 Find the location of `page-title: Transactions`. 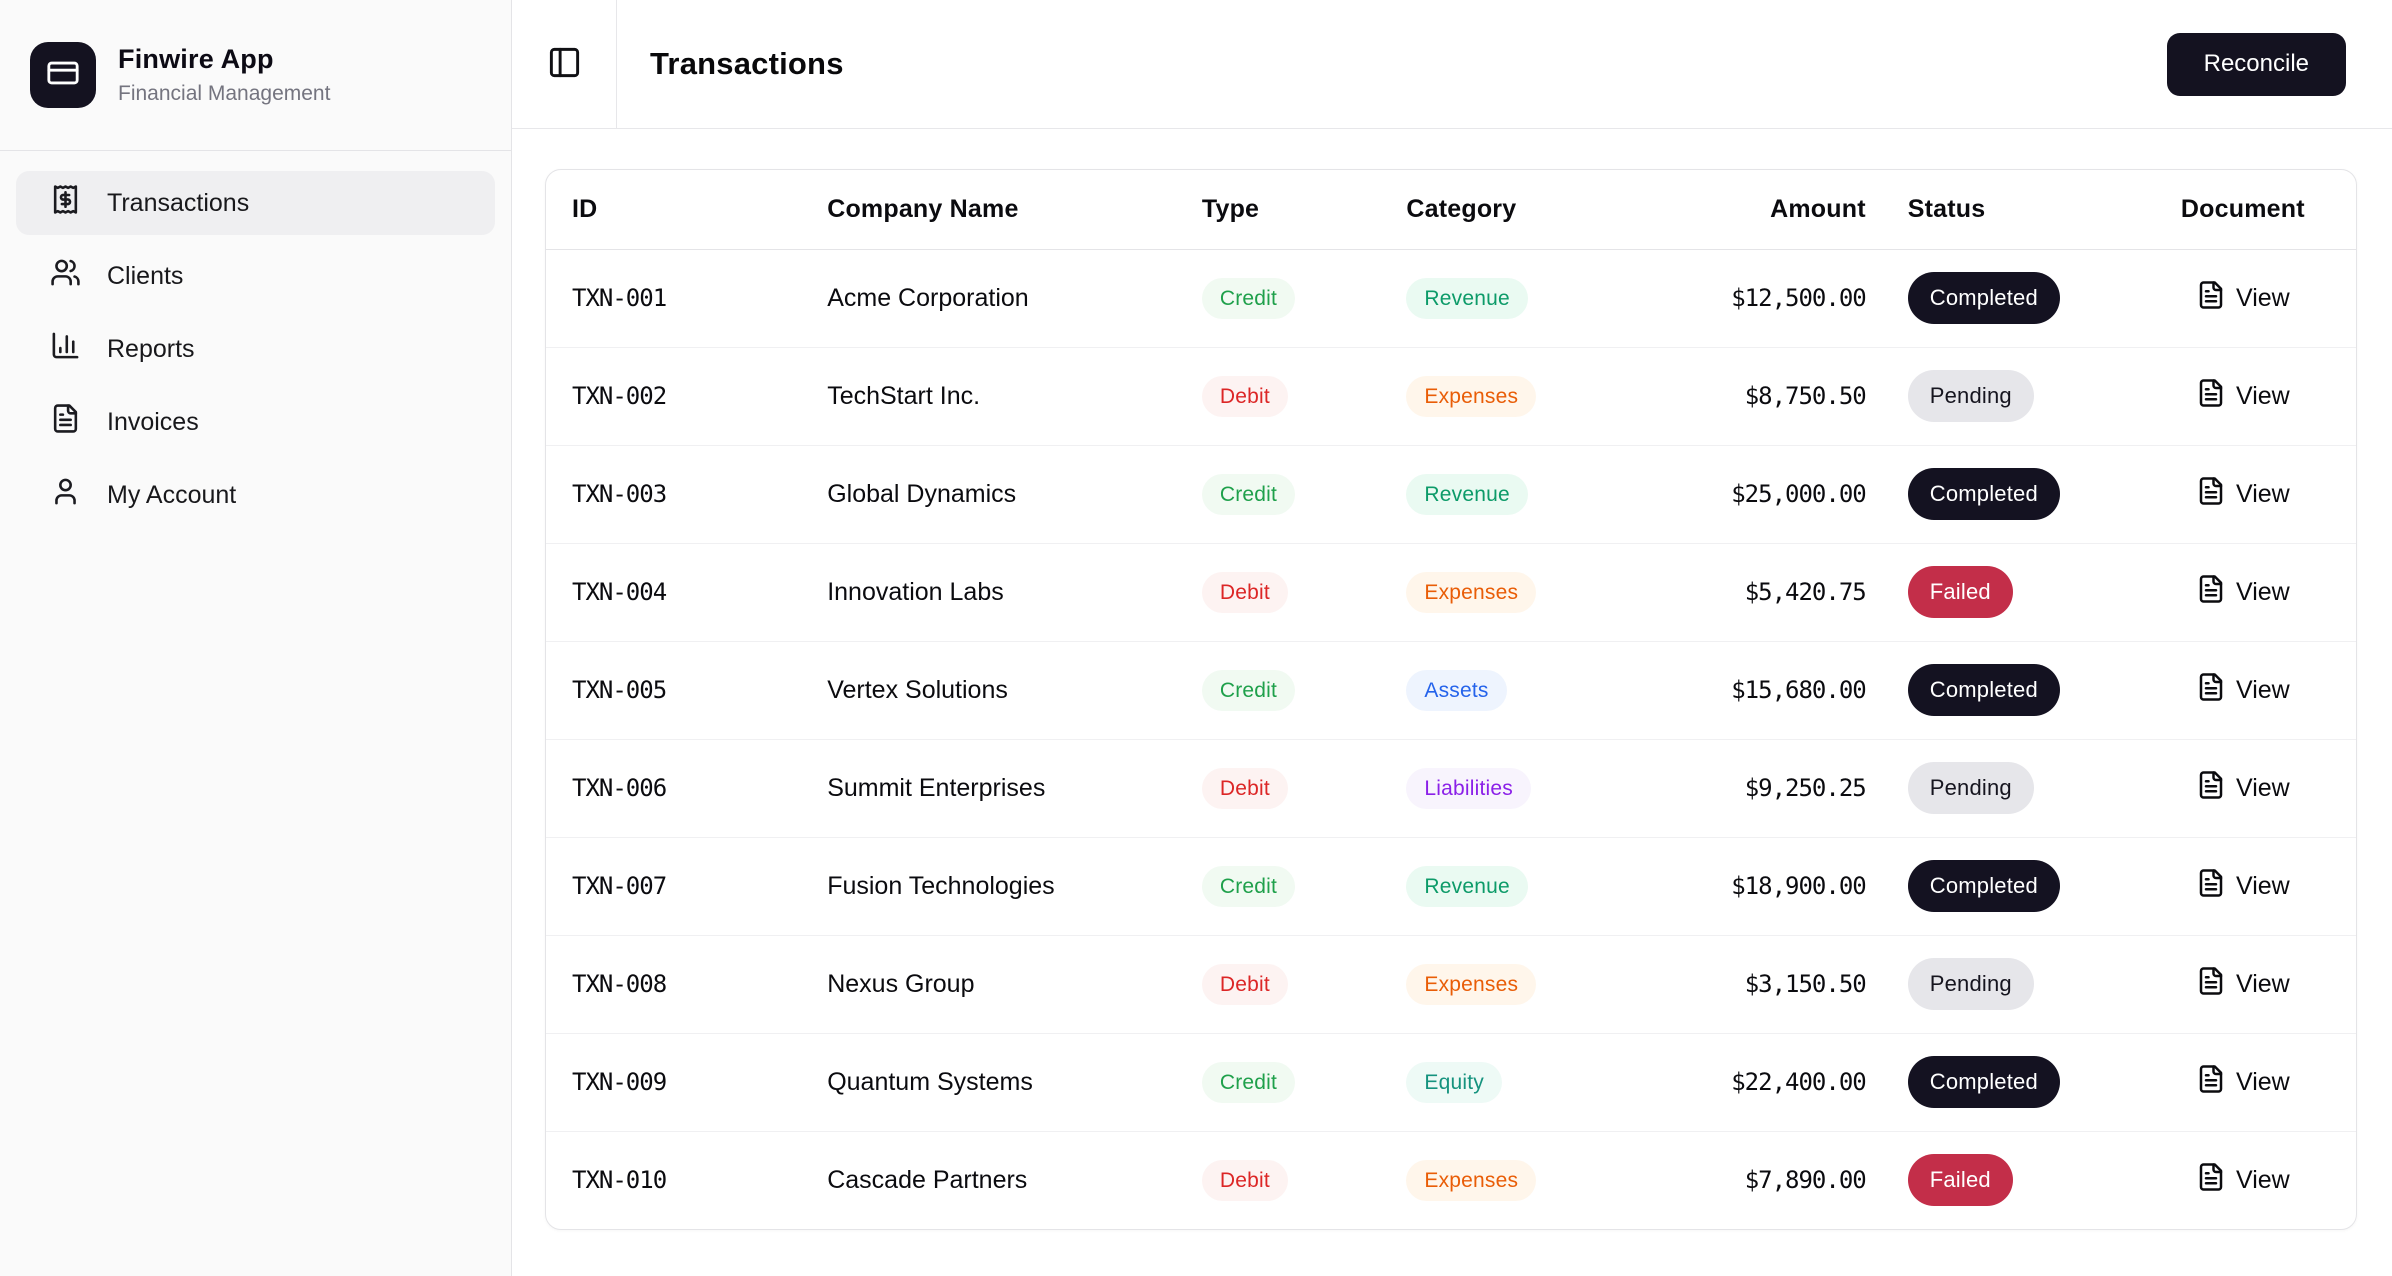

page-title: Transactions is located at coordinates (747, 63).